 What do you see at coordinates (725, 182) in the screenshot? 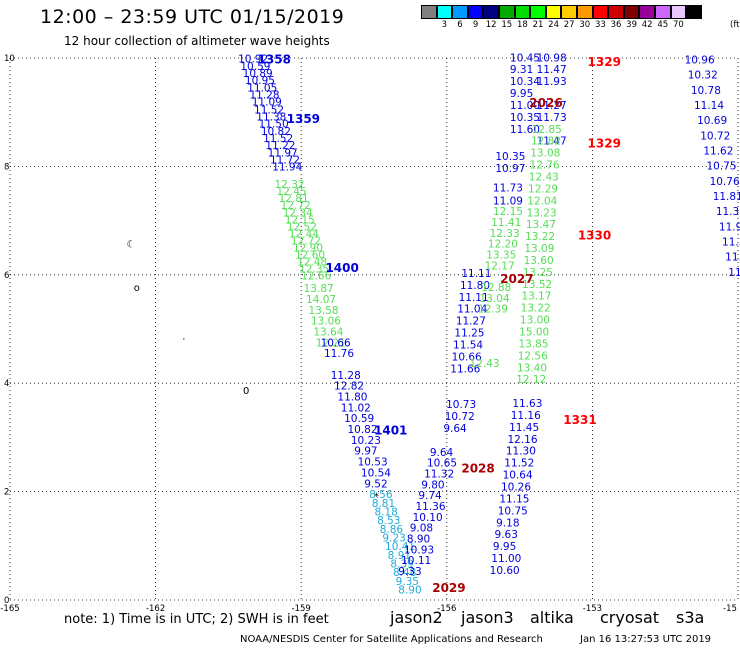
I see `wave-height-label: 10.76` at bounding box center [725, 182].